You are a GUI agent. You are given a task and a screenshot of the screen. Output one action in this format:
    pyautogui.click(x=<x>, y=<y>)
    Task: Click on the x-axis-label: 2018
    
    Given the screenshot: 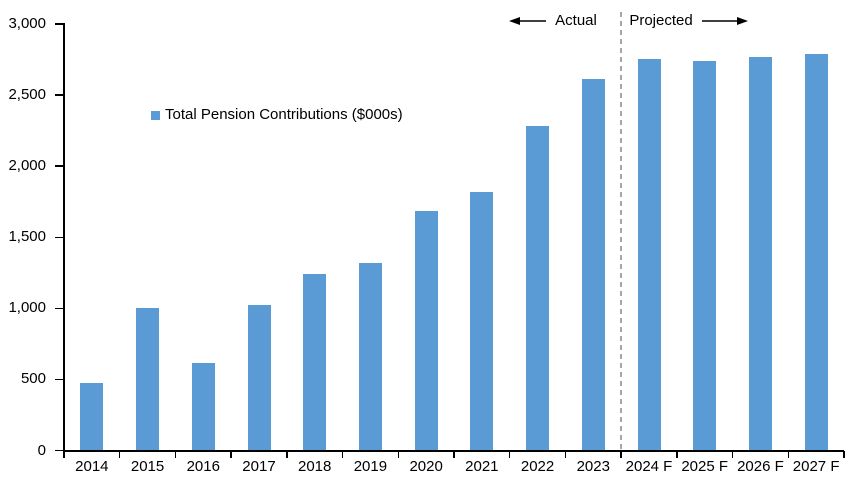 What is the action you would take?
    pyautogui.click(x=315, y=466)
    